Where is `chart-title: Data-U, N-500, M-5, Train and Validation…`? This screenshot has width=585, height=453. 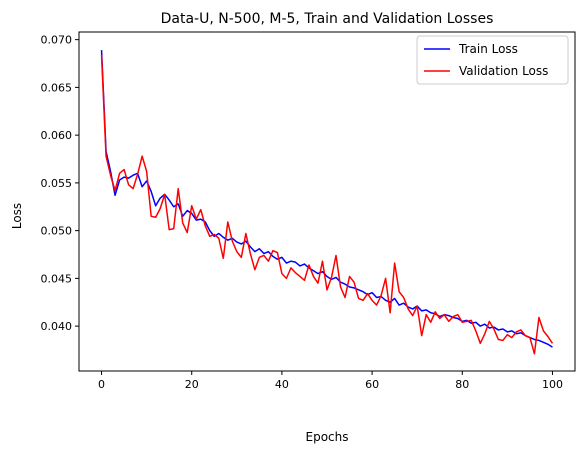
chart-title: Data-U, N-500, M-5, Train and Validation… is located at coordinates (327, 19).